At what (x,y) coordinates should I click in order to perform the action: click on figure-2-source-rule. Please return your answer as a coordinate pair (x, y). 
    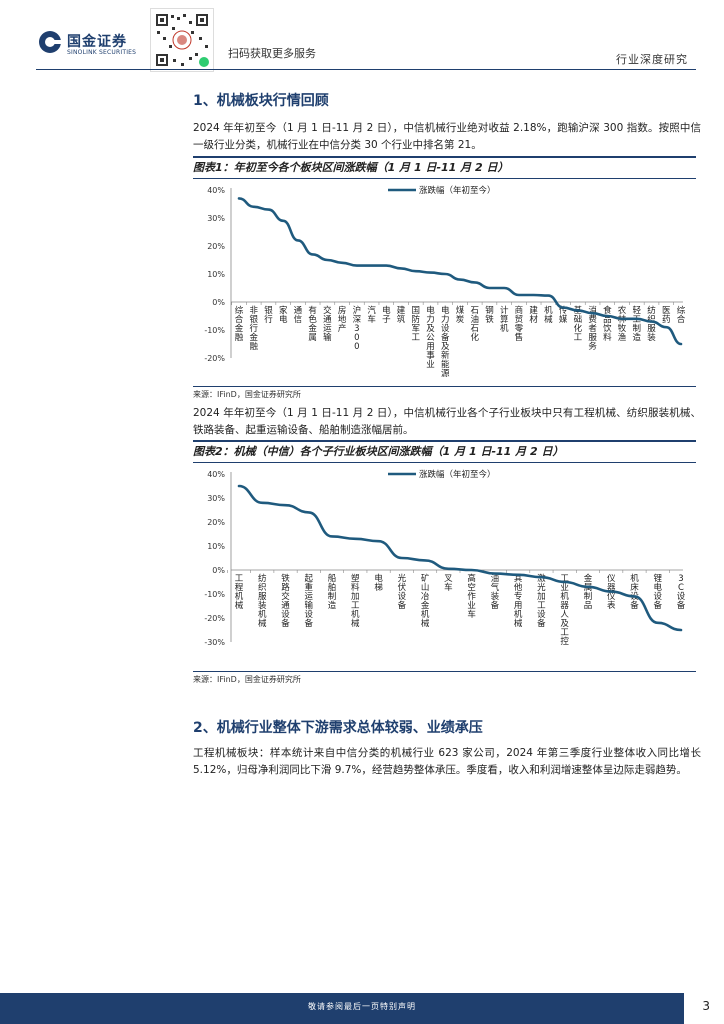
    Looking at the image, I should click on (444, 671).